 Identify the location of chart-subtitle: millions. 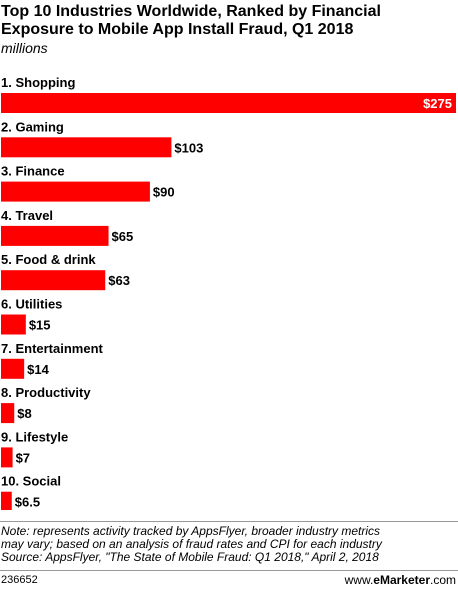
(24, 48).